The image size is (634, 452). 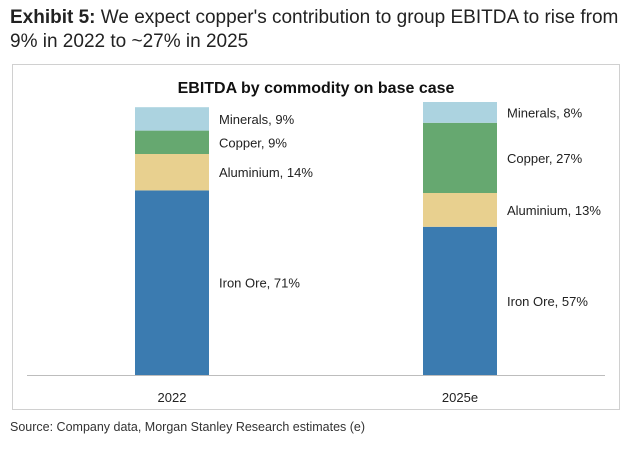 I want to click on segment-label-copper-2025e: Copper, 27%, so click(x=545, y=158).